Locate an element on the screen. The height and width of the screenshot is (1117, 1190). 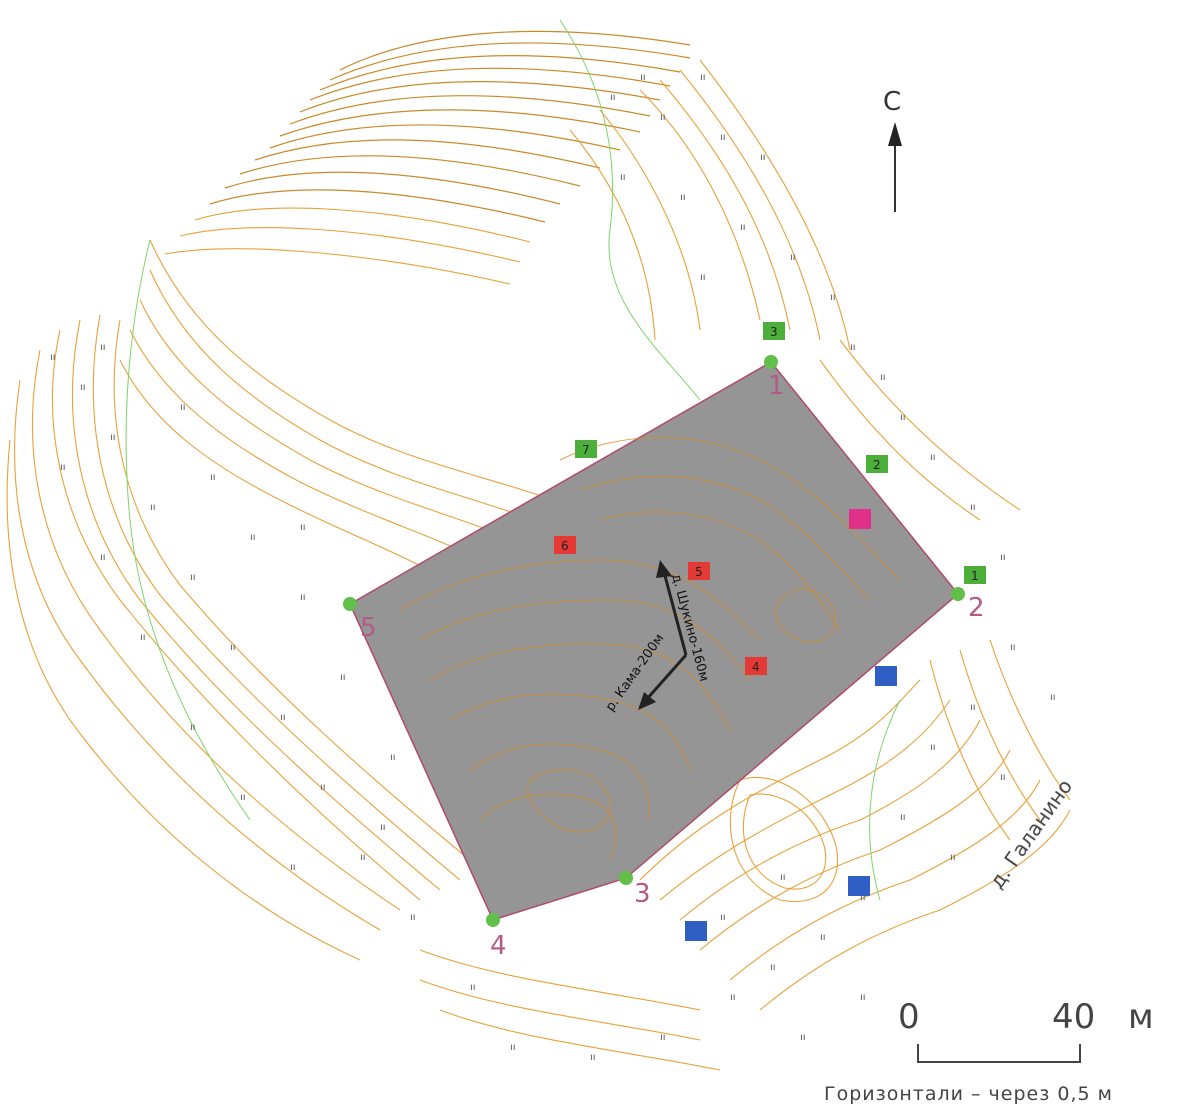
green-marker-7-label: 7 is located at coordinates (586, 450).